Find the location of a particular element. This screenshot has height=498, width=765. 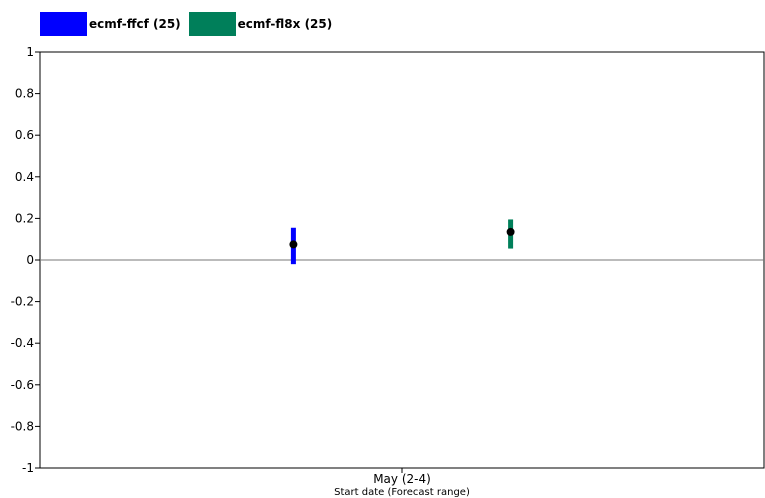

legend-item-fl8x: ecmf-fl8x (25) is located at coordinates (260, 24).